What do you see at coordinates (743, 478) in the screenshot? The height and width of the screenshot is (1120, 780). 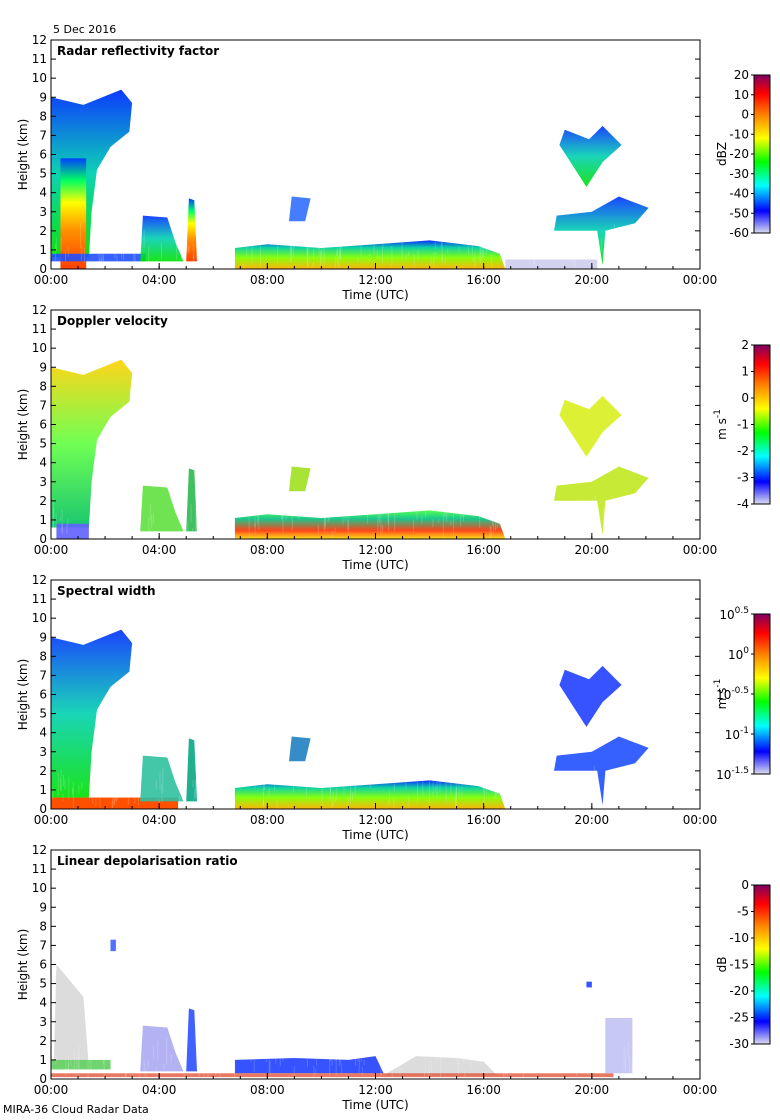 I see `colorbar-tick-label: -3` at bounding box center [743, 478].